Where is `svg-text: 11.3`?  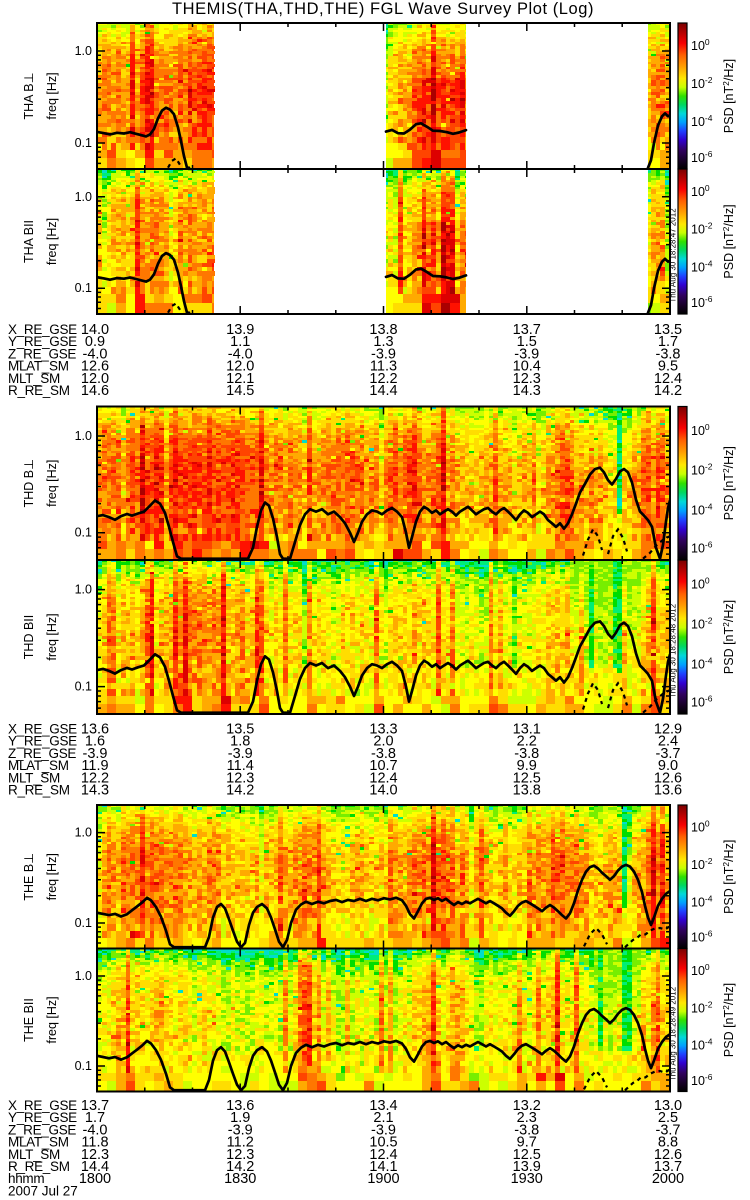 svg-text: 11.3 is located at coordinates (383, 367).